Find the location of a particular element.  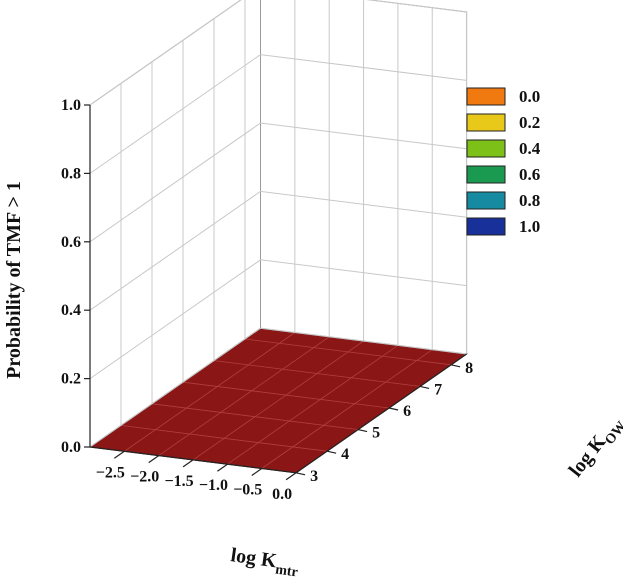

legend-label: 0.0 is located at coordinates (529, 96).